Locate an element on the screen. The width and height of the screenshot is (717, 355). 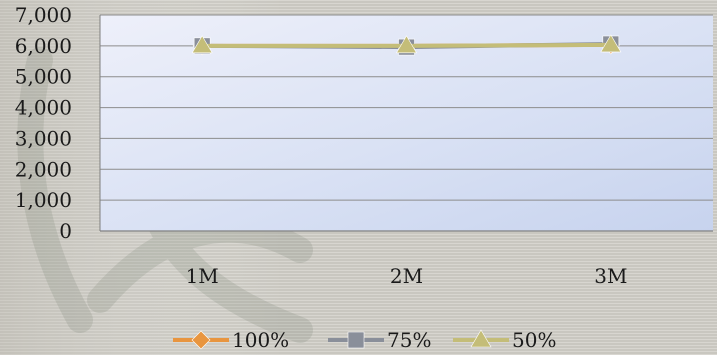
series-layer is located at coordinates (406, 45).